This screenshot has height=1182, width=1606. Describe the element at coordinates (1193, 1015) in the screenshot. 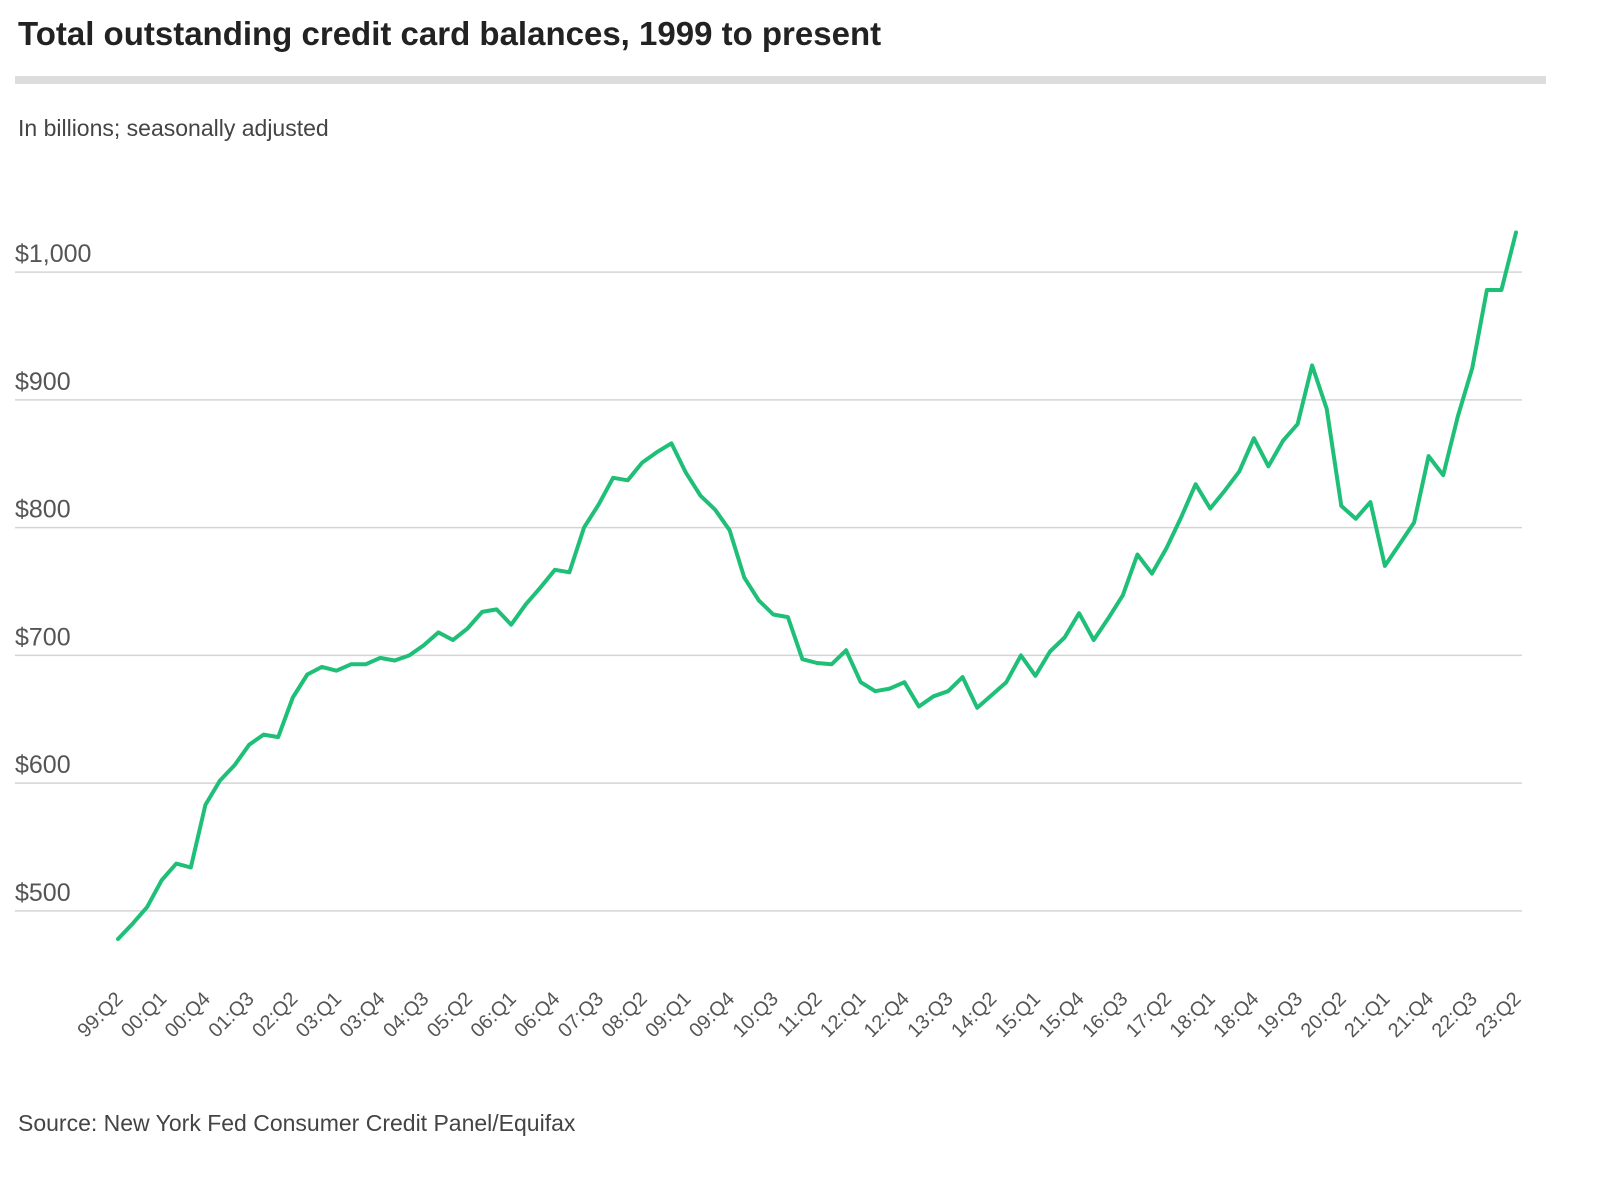

I see `x-tick-label: 18:Q1` at that location.